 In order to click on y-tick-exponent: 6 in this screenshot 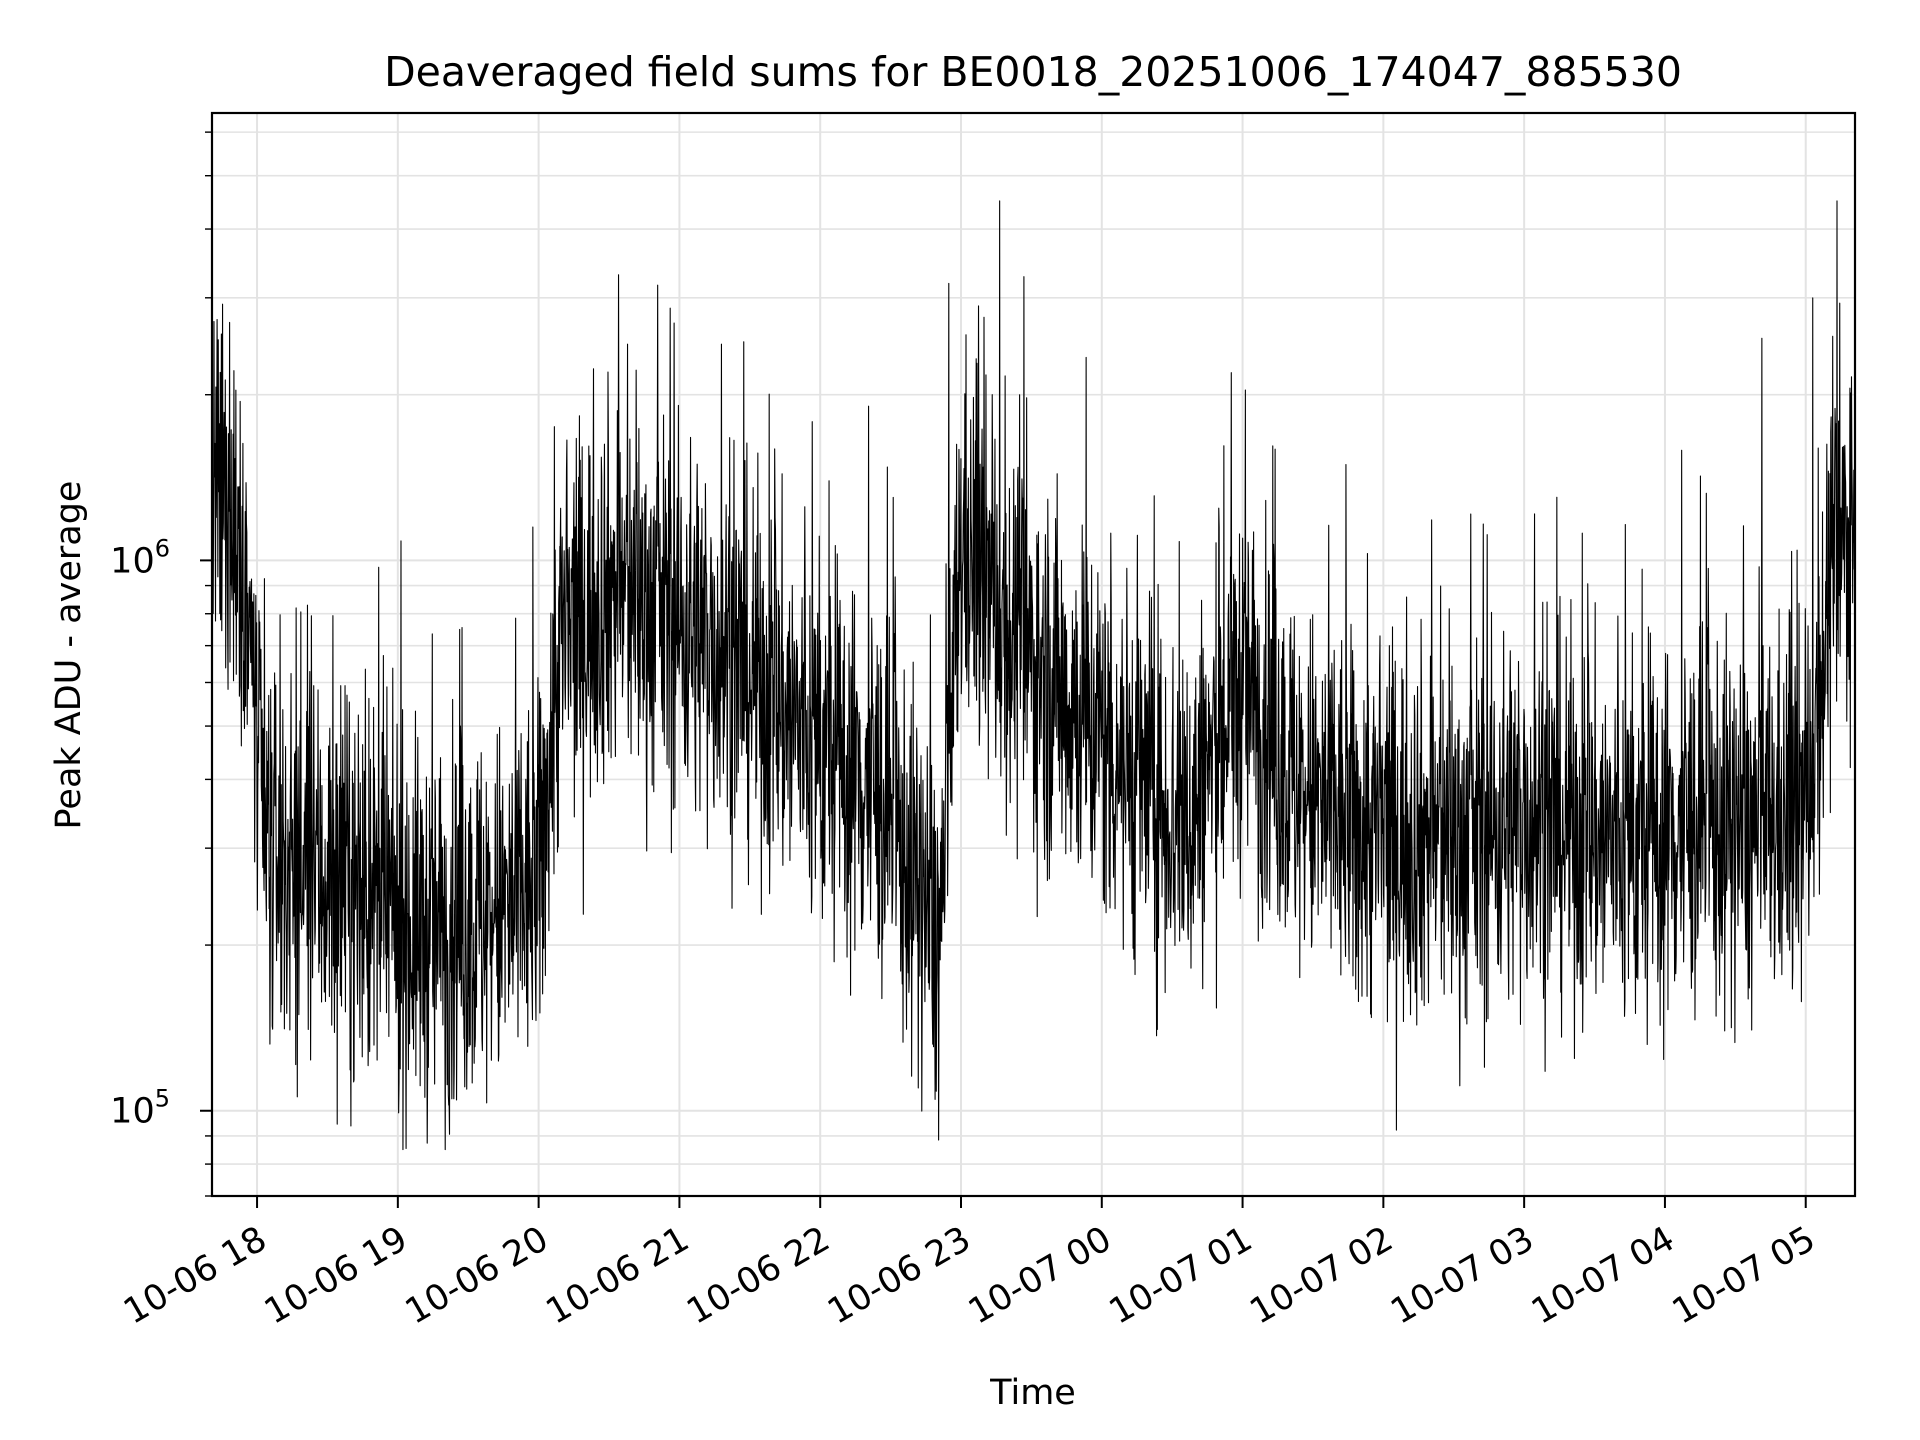, I will do `click(162, 548)`.